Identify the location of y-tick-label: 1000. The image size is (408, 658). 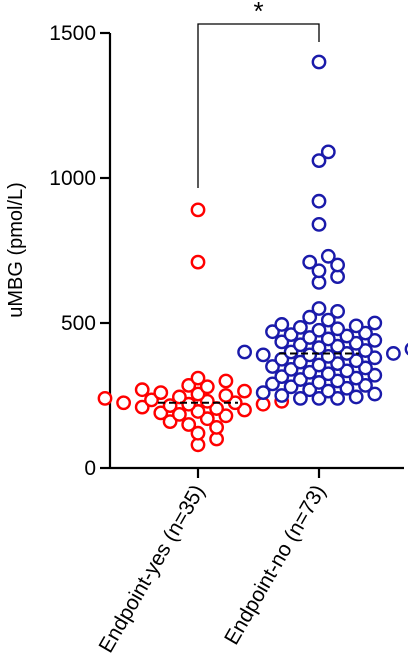
(72, 178).